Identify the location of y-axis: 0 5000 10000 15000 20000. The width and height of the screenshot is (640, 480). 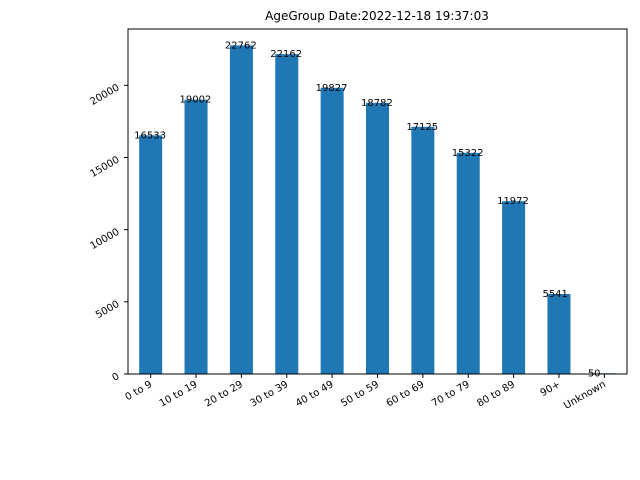
(108, 233).